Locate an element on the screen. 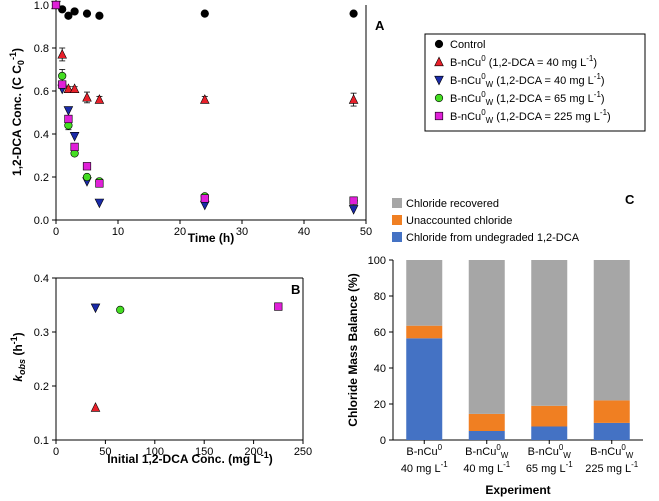 The height and width of the screenshot is (501, 659). c-cat-label-2: B-nCu0W is located at coordinates (550, 451).